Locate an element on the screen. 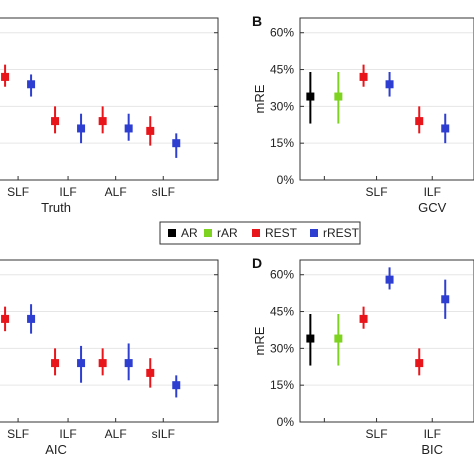 This screenshot has width=474, height=474. legend: AR rAR REST rREST is located at coordinates (260, 233).